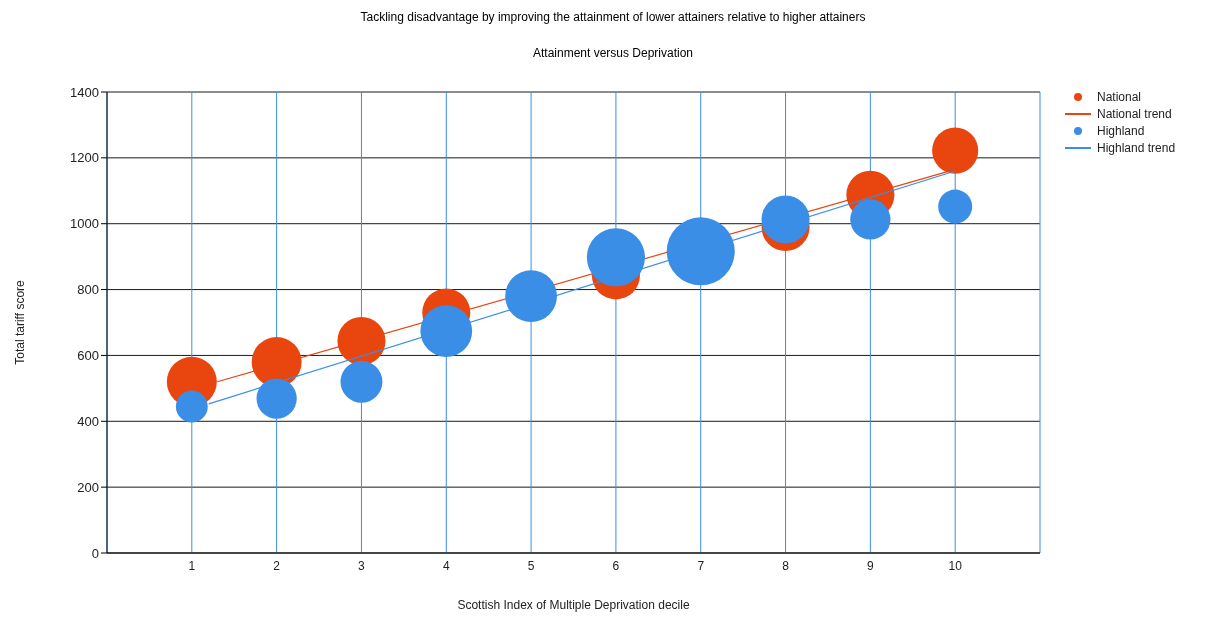 This screenshot has width=1210, height=632. Describe the element at coordinates (84, 158) in the screenshot. I see `y-tick-label: 1200` at that location.